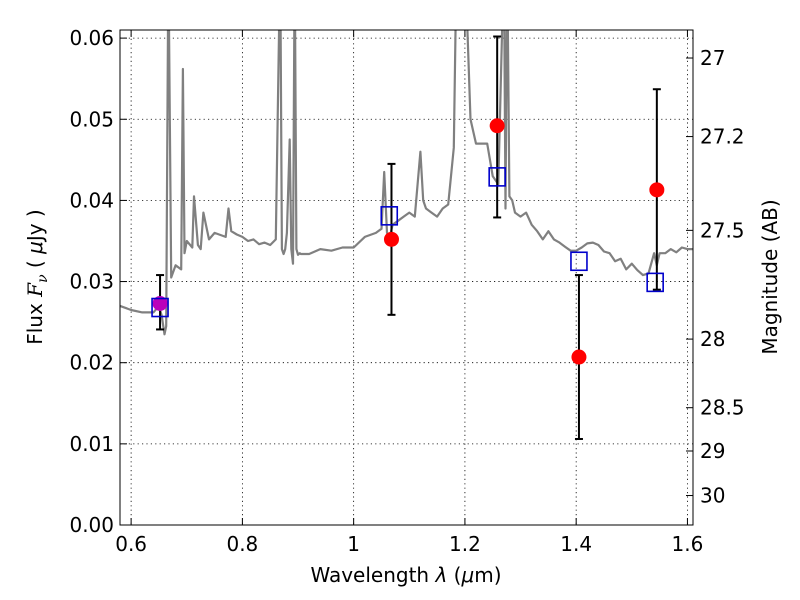 This screenshot has height=600, width=800. I want to click on y-tick-label: 0.04, so click(91, 200).